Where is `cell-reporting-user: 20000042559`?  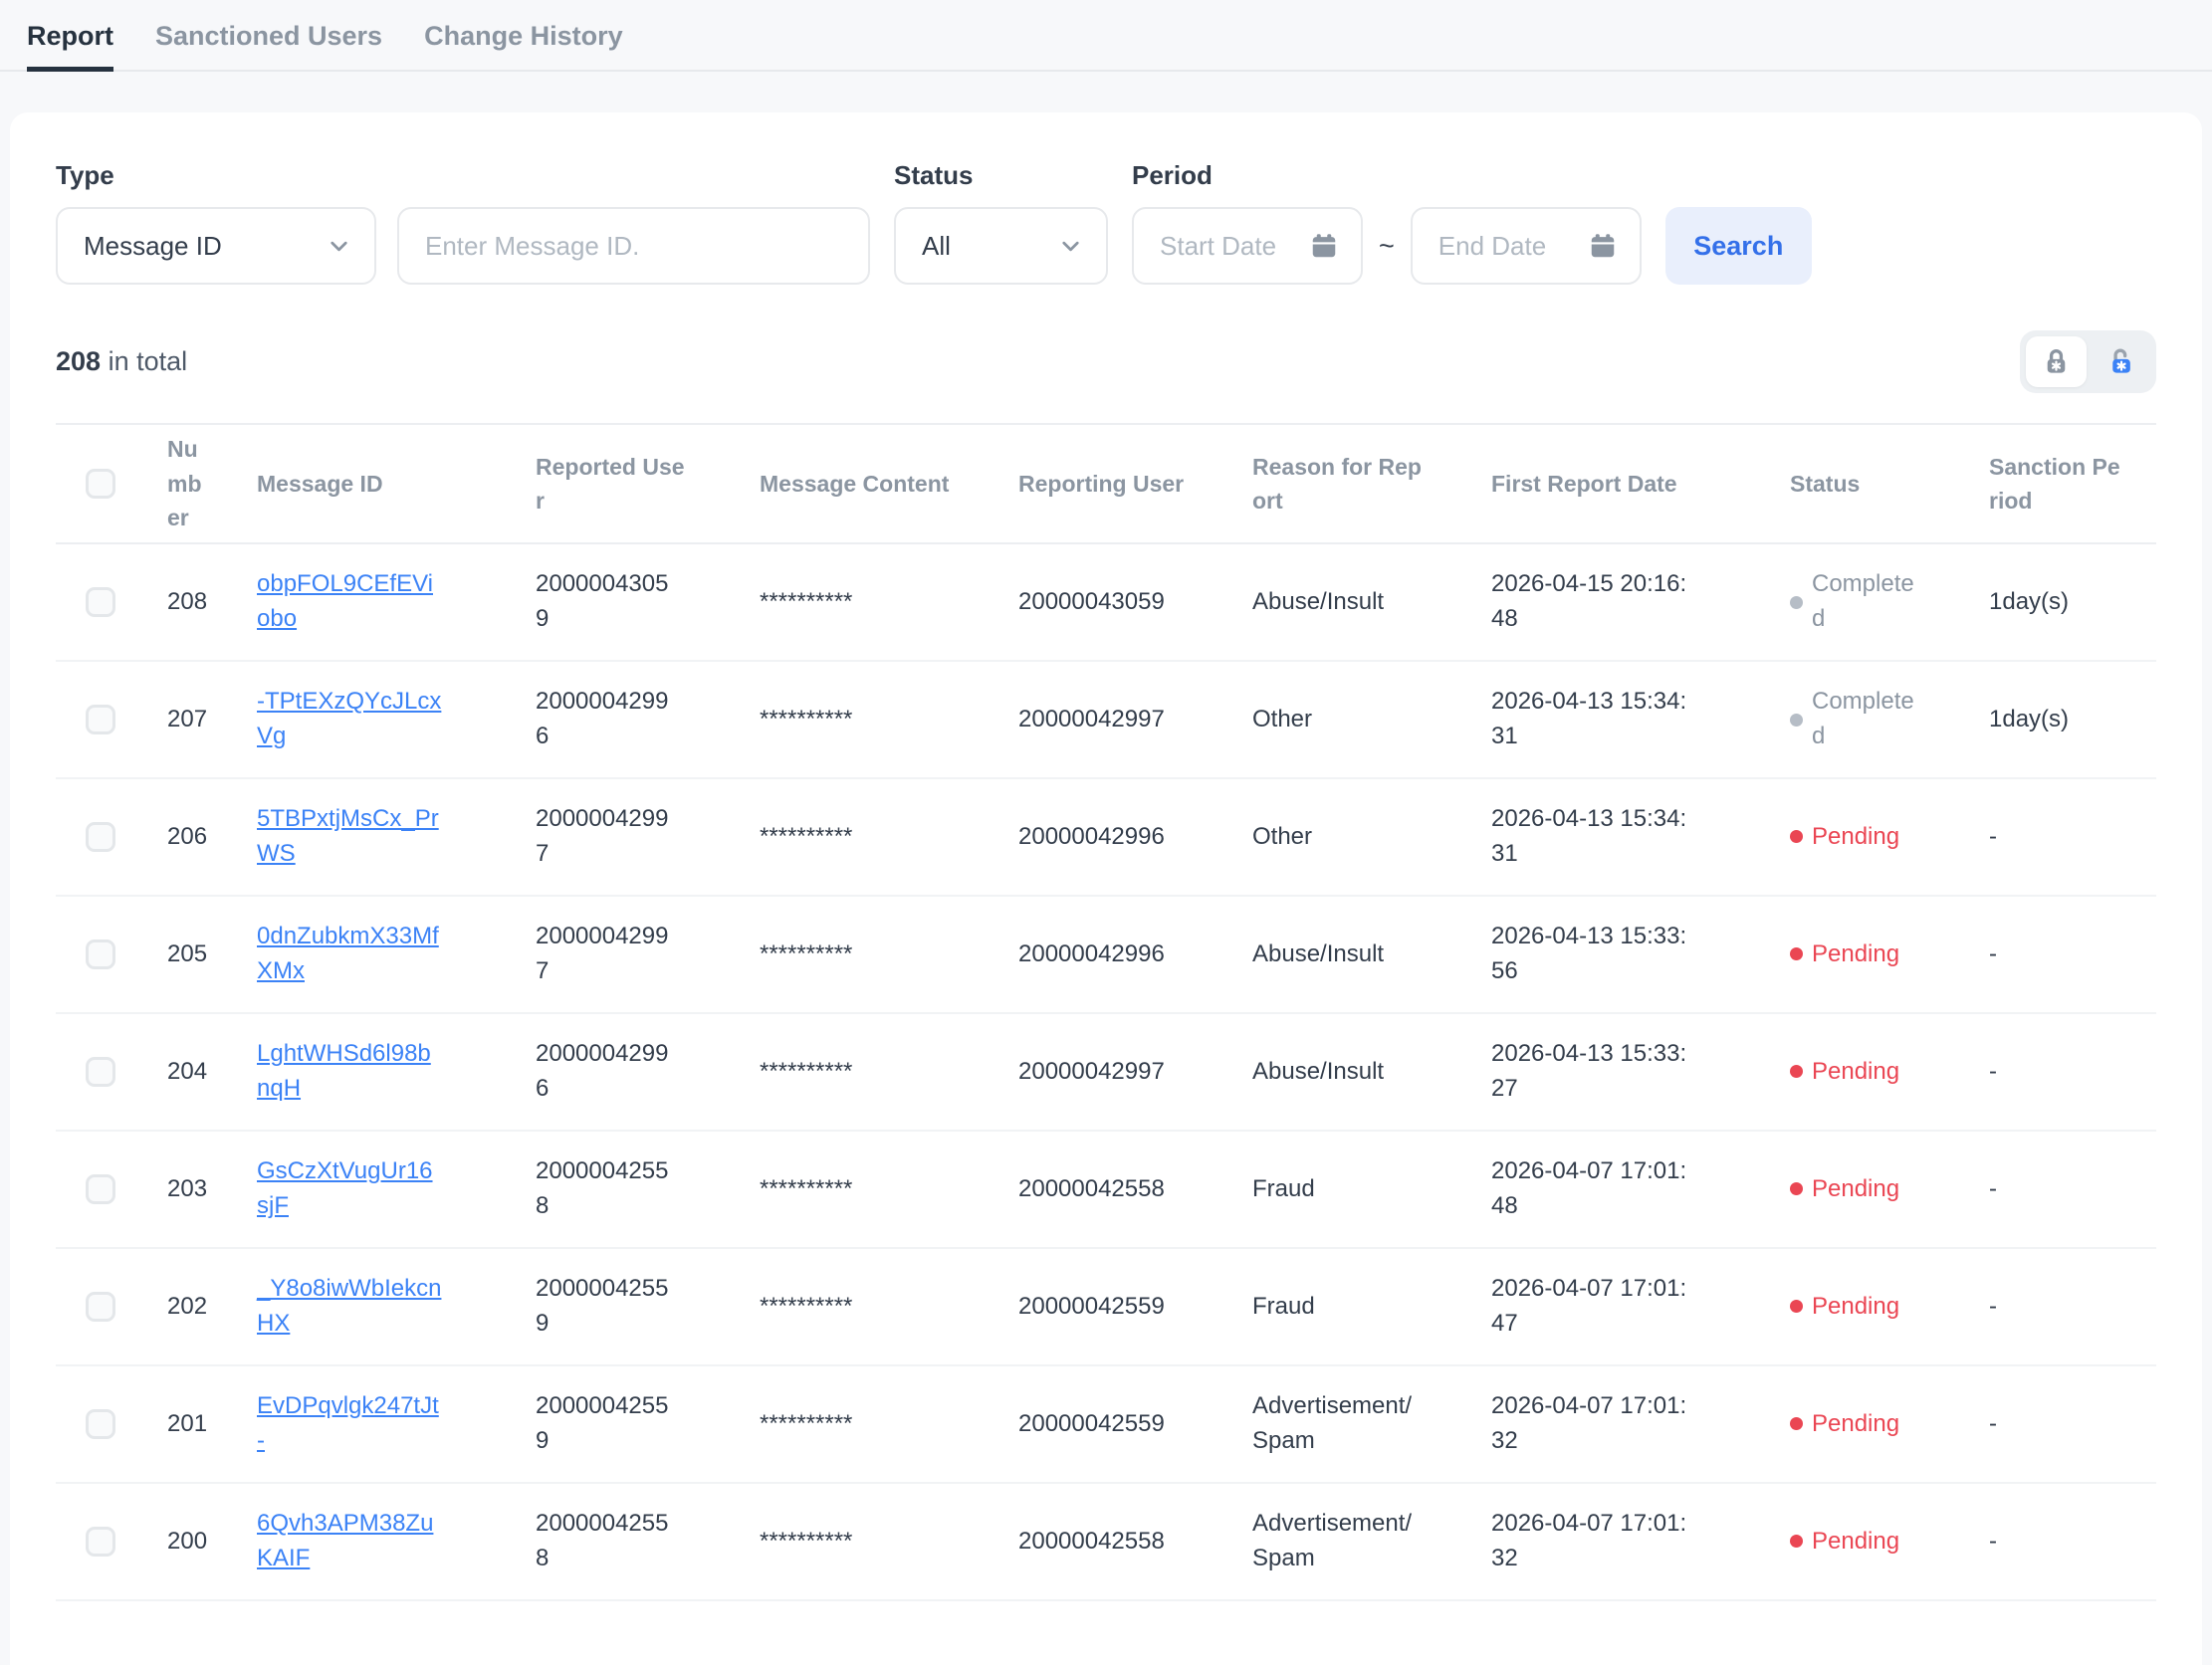 cell-reporting-user: 20000042559 is located at coordinates (1091, 1423).